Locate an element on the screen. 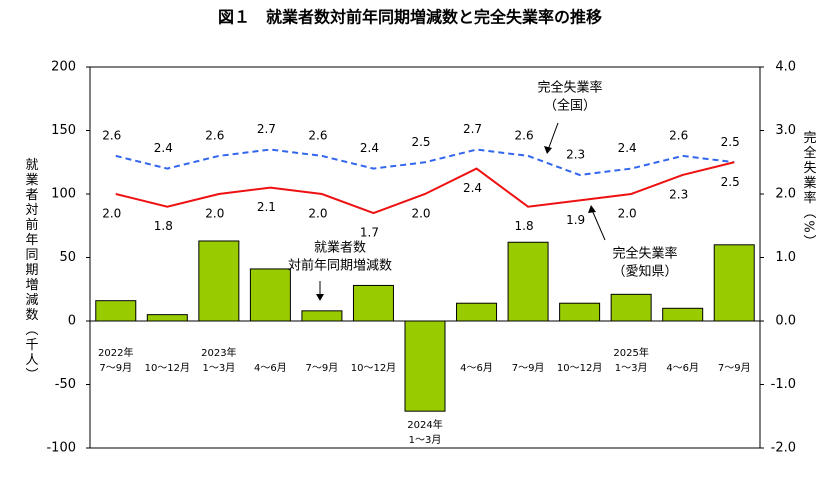 The width and height of the screenshot is (820, 478). y2-tick-label: -2.0 is located at coordinates (783, 448).